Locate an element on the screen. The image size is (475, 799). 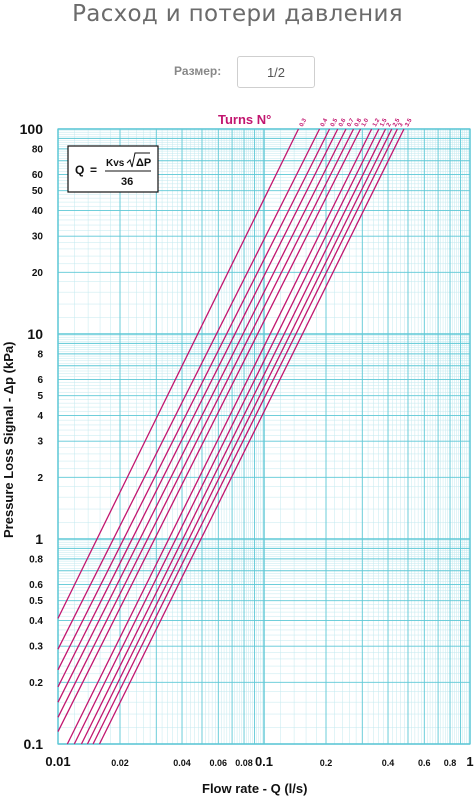
x-tick-label: 0.8 is located at coordinates (450, 763).